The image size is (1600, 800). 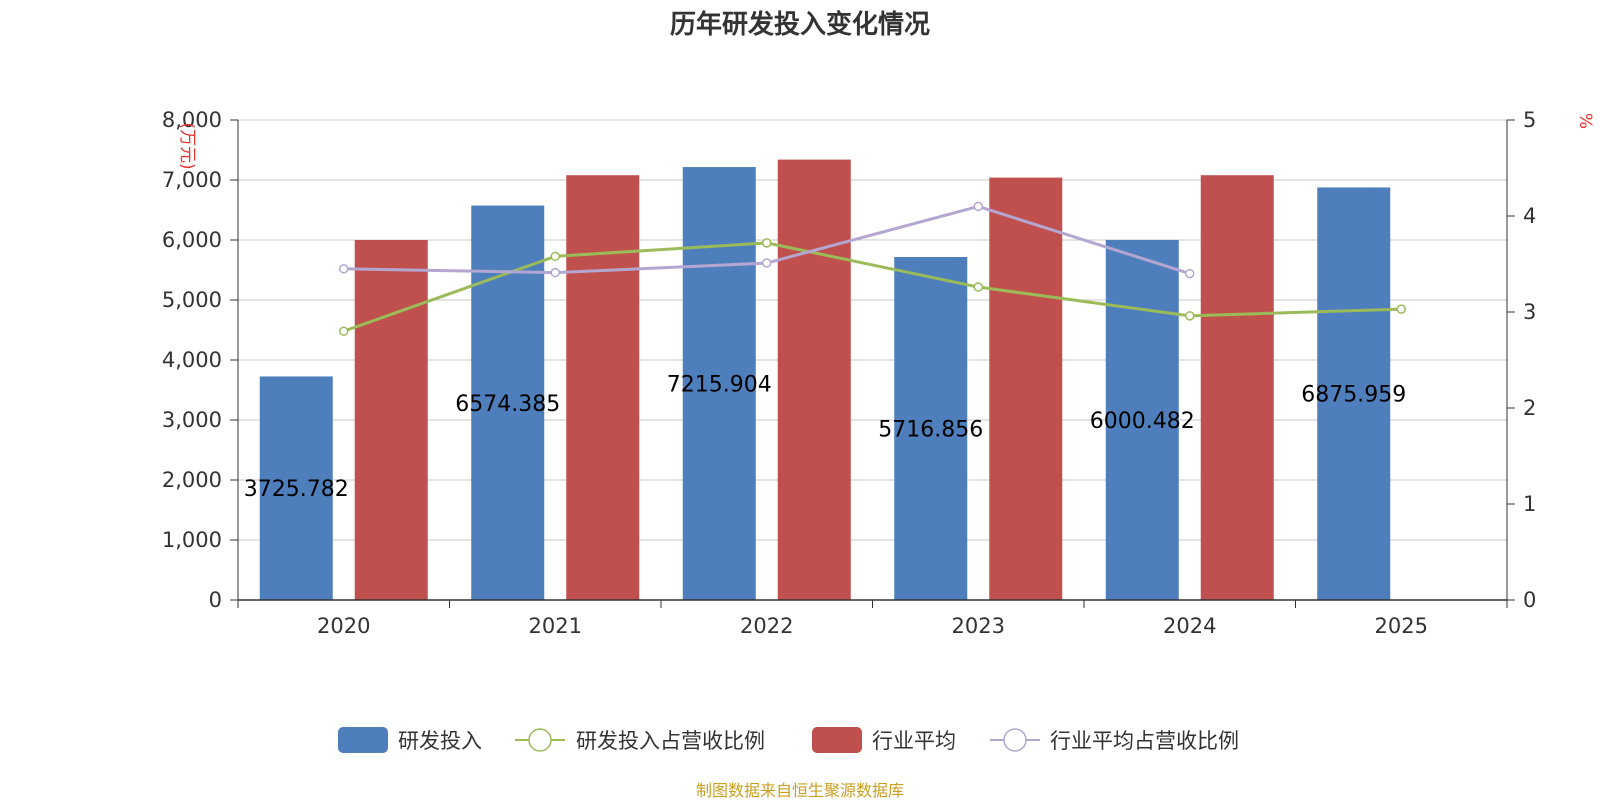 I want to click on left-axis-tick-label: 2,000, so click(x=192, y=480).